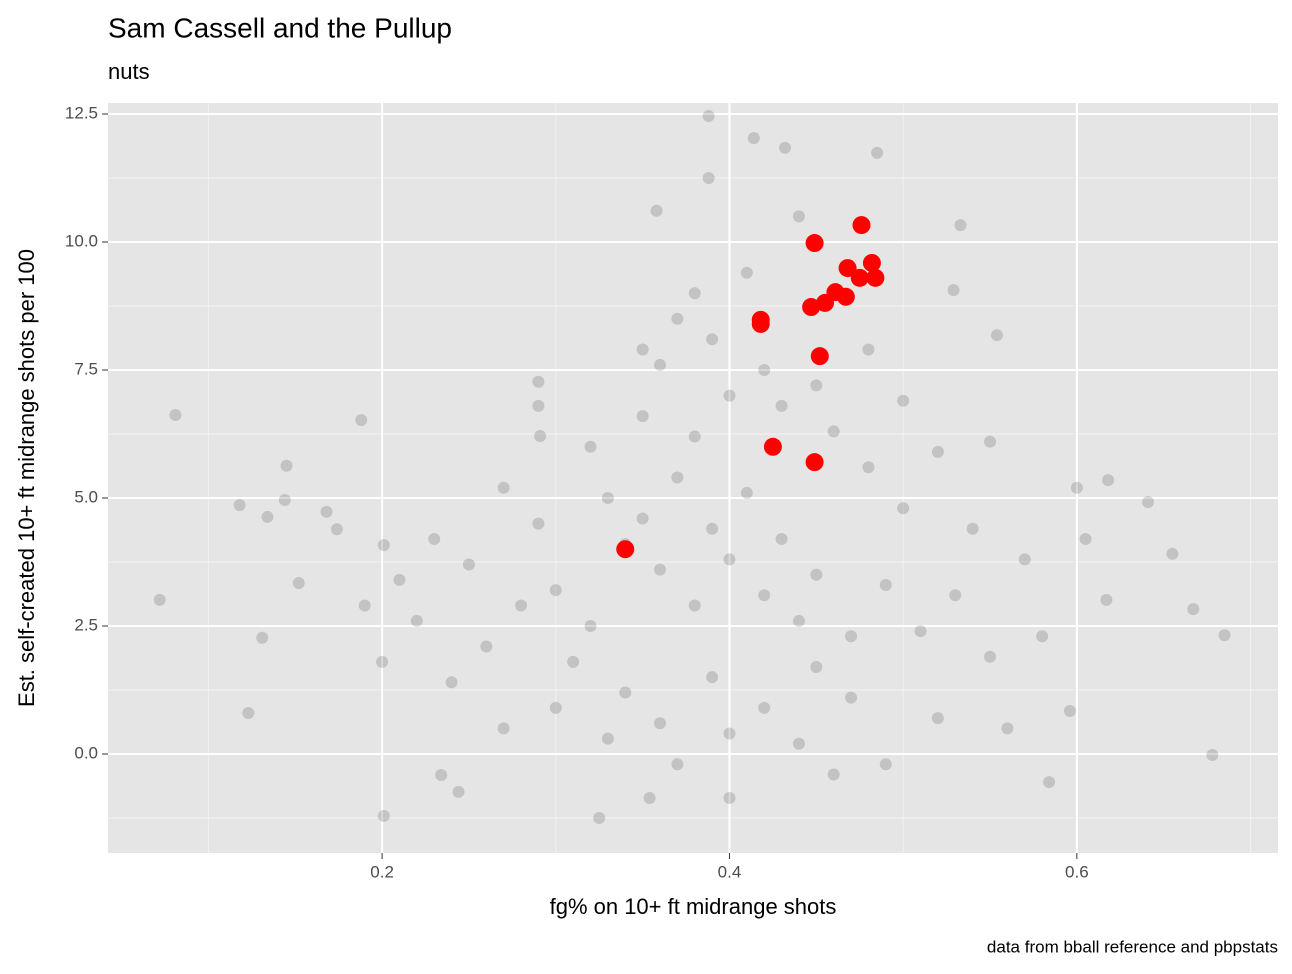 The image size is (1292, 974). Describe the element at coordinates (86, 496) in the screenshot. I see `y-tick-label: 5.0` at that location.